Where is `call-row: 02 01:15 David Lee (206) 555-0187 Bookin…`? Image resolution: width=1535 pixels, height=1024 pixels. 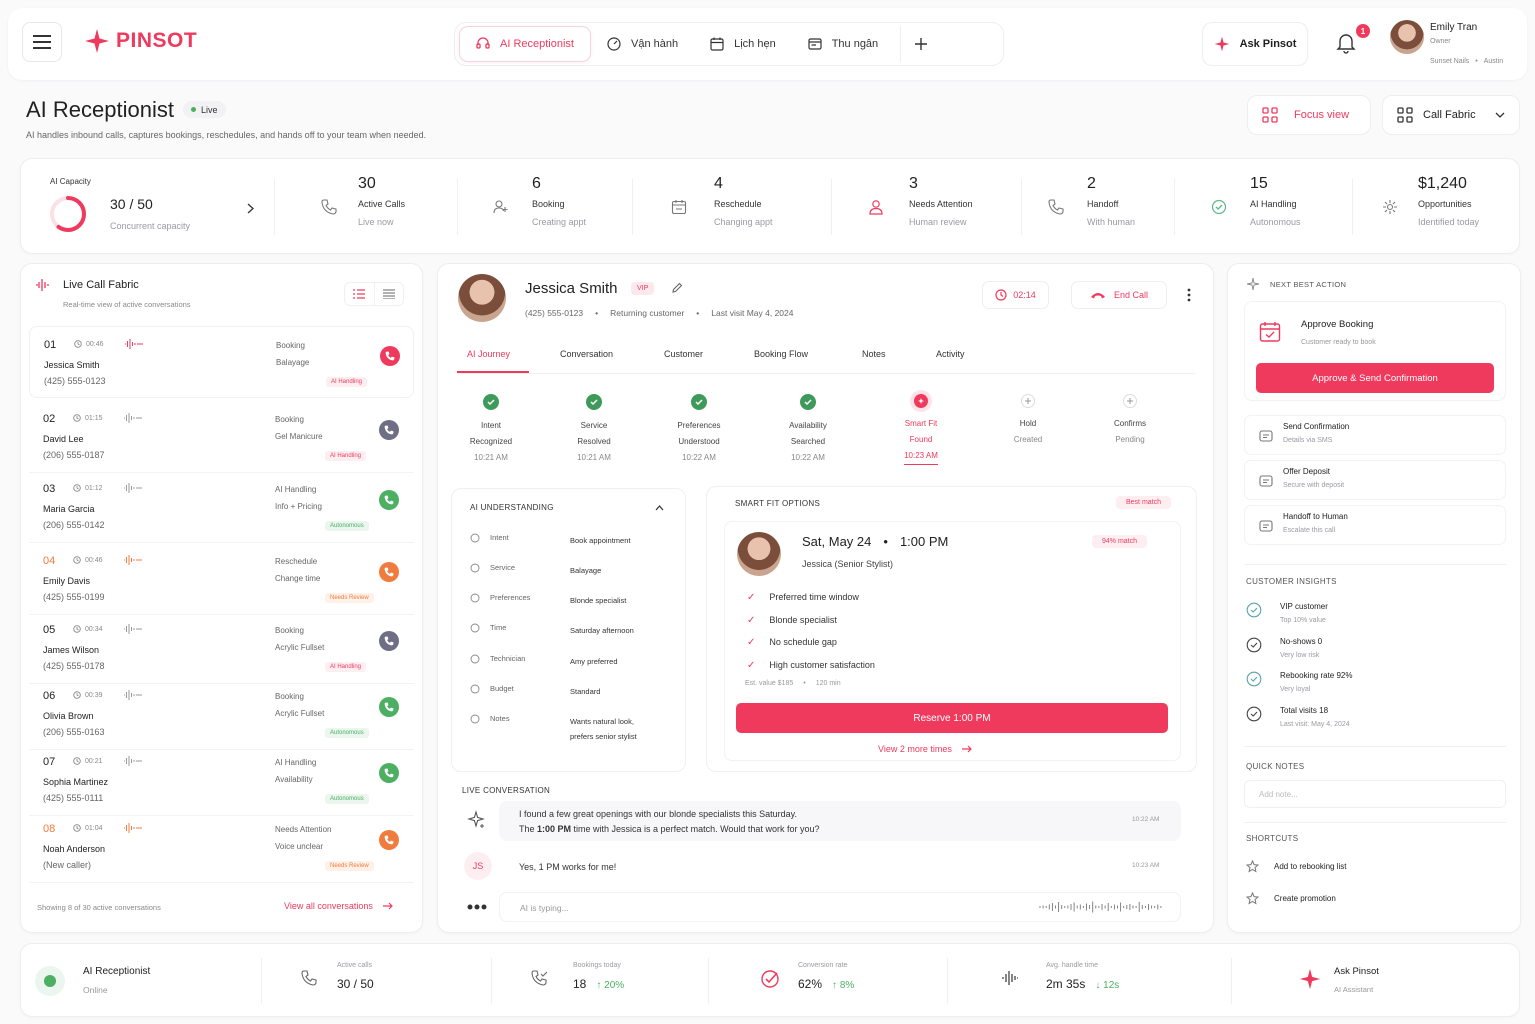
call-row: 02 01:15 David Lee (206) 555-0187 Bookin… is located at coordinates (221, 437).